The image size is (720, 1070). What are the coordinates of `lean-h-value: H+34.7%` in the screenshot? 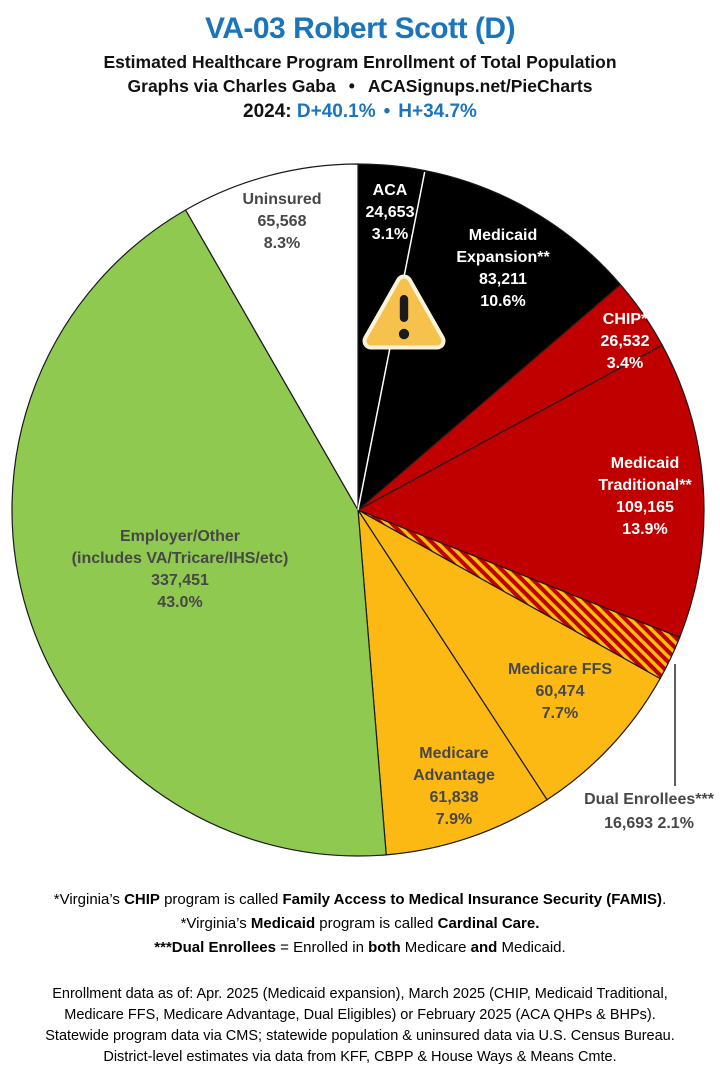 It's located at (437, 111).